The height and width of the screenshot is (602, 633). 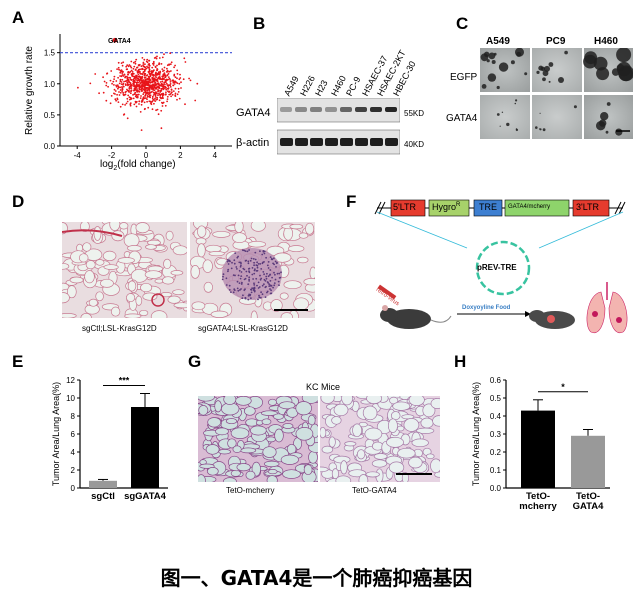 What do you see at coordinates (591, 208) in the screenshot?
I see `ltr3-box` at bounding box center [591, 208].